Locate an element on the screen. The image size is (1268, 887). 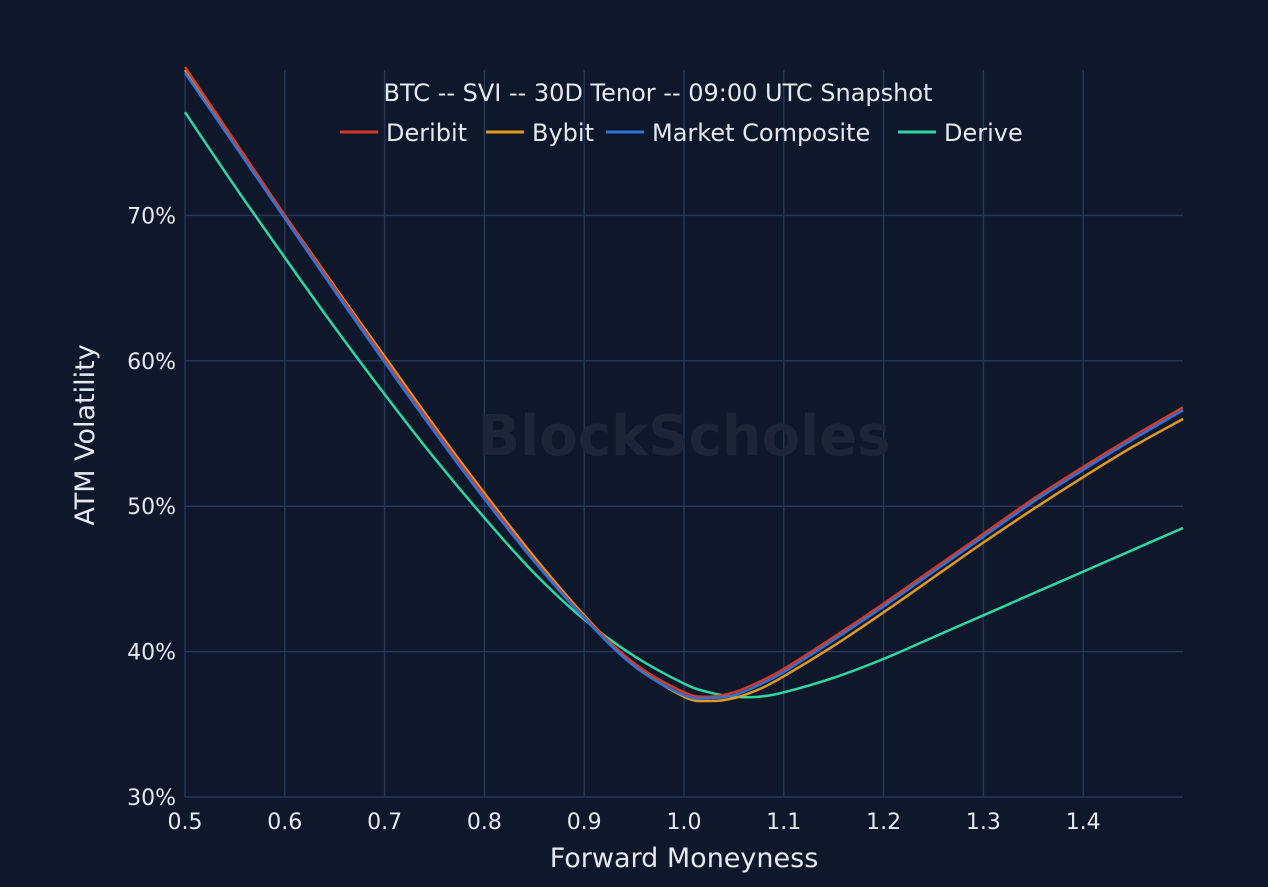
x-tick-label: 1.0 is located at coordinates (684, 822).